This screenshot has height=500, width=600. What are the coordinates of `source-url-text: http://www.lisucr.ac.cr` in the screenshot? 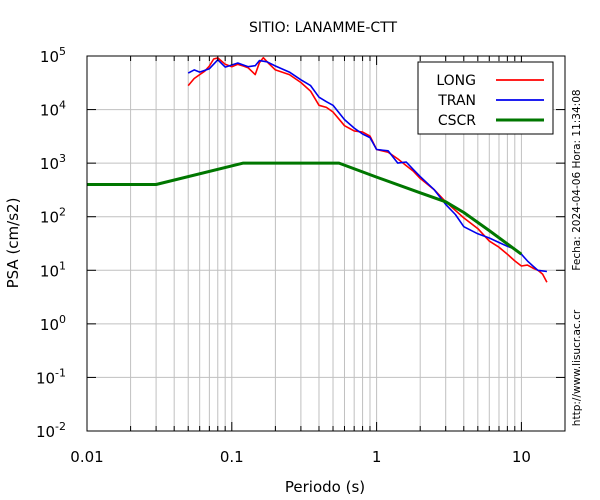 It's located at (577, 367).